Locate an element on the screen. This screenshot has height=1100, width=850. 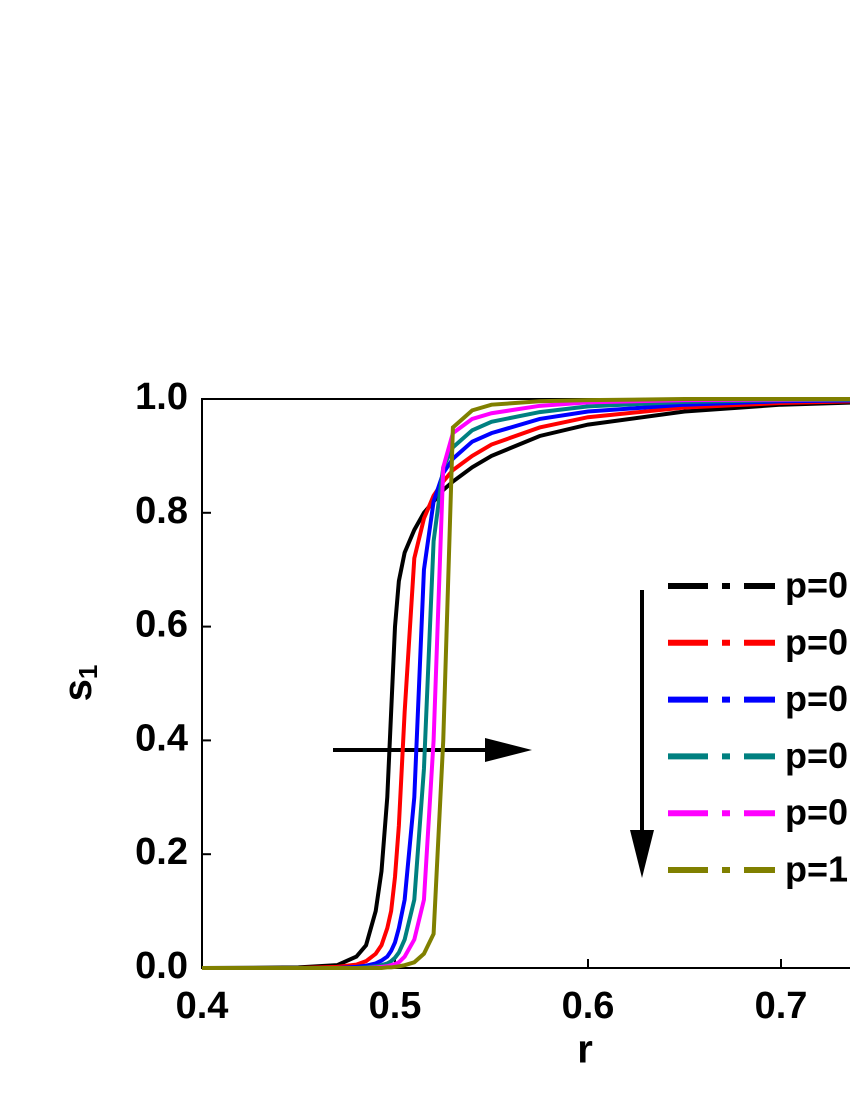
x-tick-label: 0.7 is located at coordinates (781, 1006).